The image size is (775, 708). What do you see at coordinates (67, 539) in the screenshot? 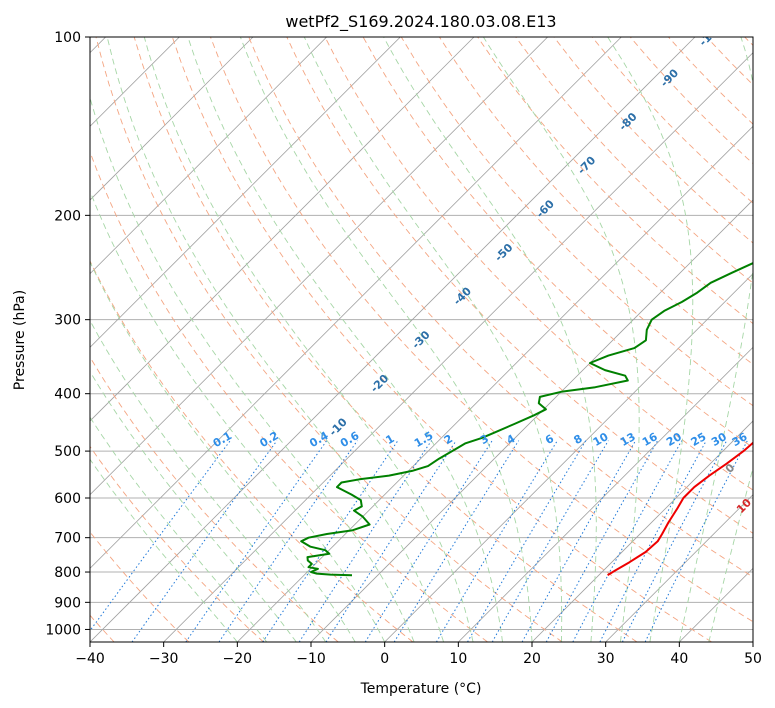
I see `y-tick-label: 700` at bounding box center [67, 539].